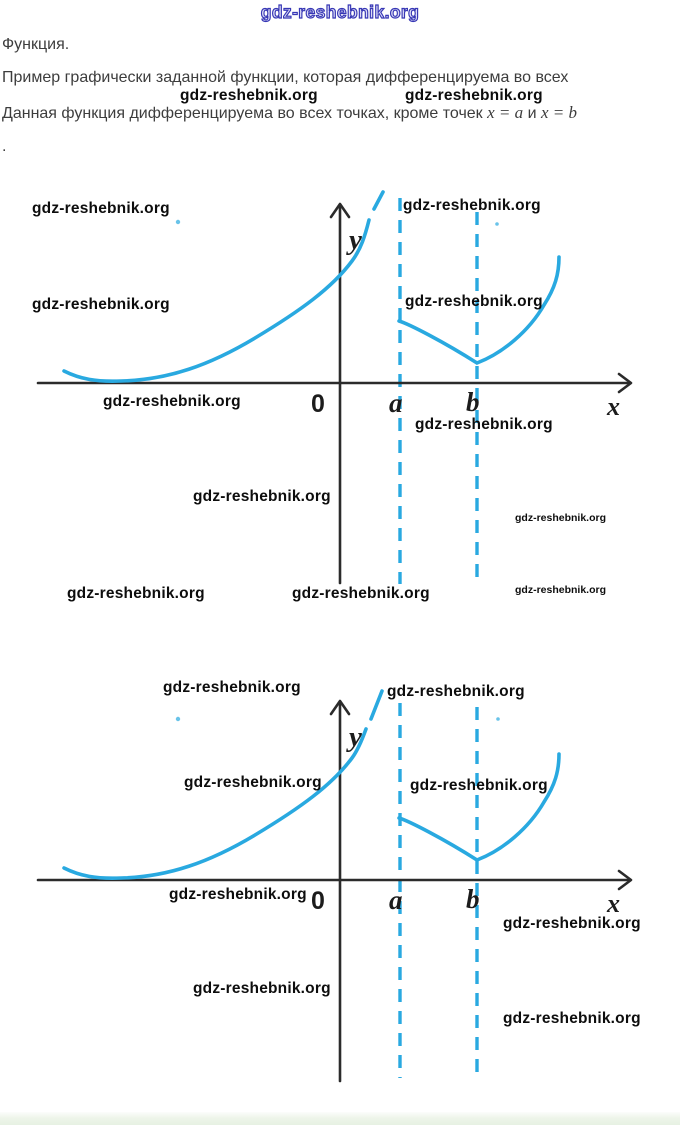  What do you see at coordinates (340, 1118) in the screenshot?
I see `footer-band` at bounding box center [340, 1118].